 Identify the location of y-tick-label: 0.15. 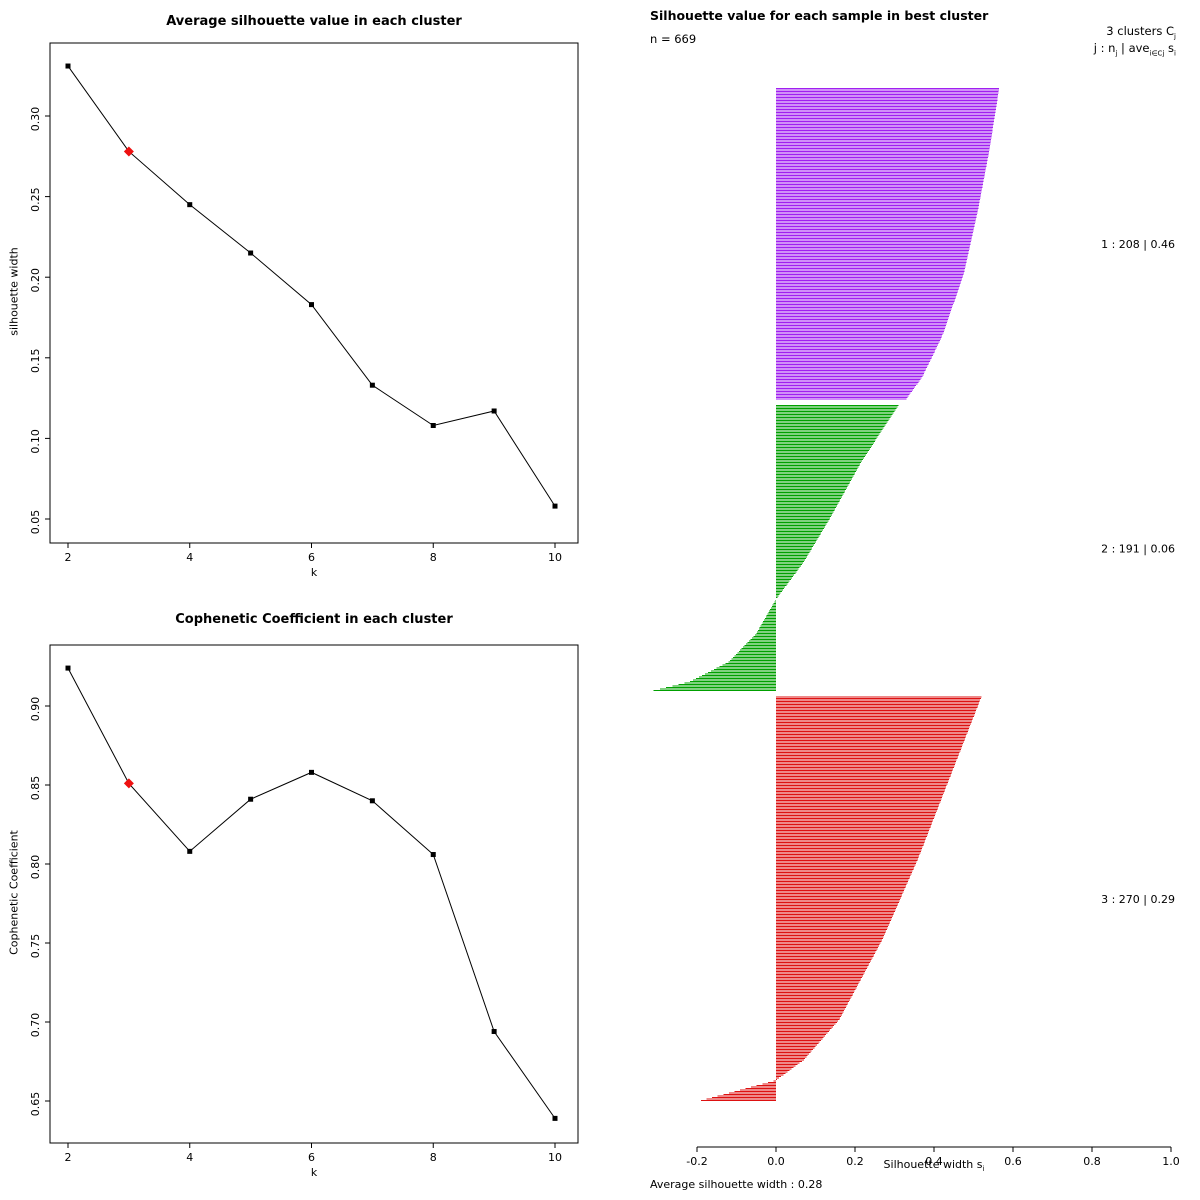
(35, 361).